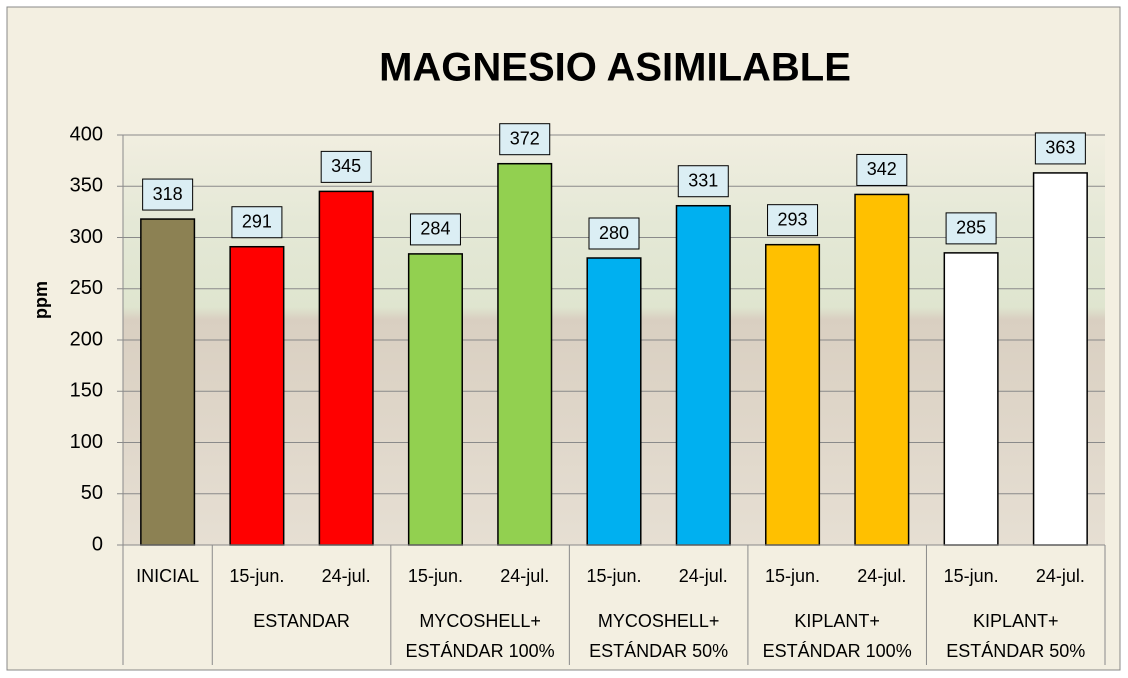 The image size is (1128, 678). Describe the element at coordinates (86, 339) in the screenshot. I see `y-tick-label: 200` at that location.